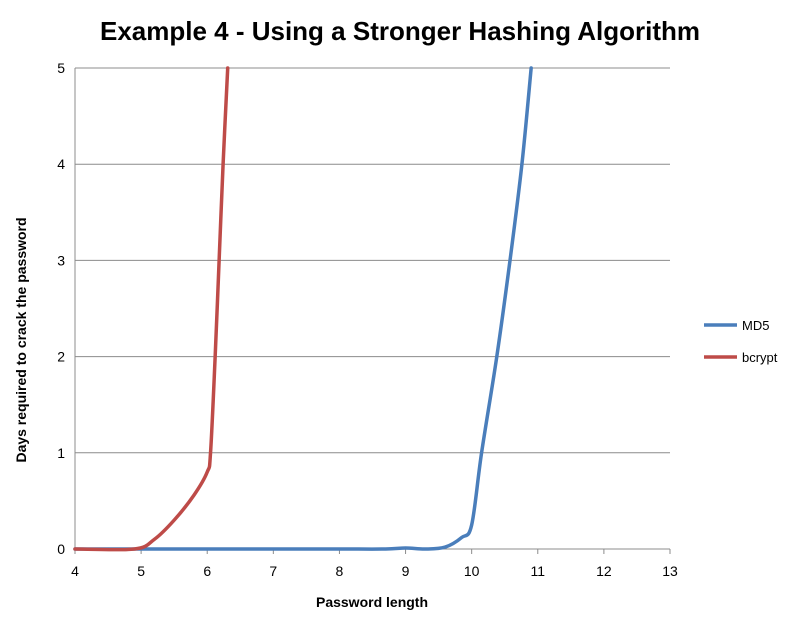  Describe the element at coordinates (406, 571) in the screenshot. I see `x-tick-label: 9` at that location.